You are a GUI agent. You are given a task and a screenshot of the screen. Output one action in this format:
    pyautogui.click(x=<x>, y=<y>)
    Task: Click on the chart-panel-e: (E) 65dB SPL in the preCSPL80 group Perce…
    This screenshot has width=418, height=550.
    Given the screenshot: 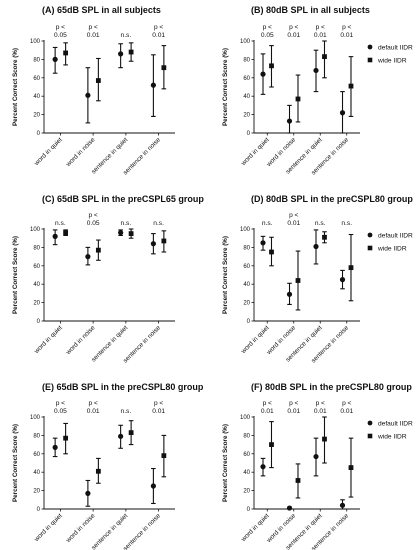 What is the action you would take?
    pyautogui.click(x=108, y=466)
    